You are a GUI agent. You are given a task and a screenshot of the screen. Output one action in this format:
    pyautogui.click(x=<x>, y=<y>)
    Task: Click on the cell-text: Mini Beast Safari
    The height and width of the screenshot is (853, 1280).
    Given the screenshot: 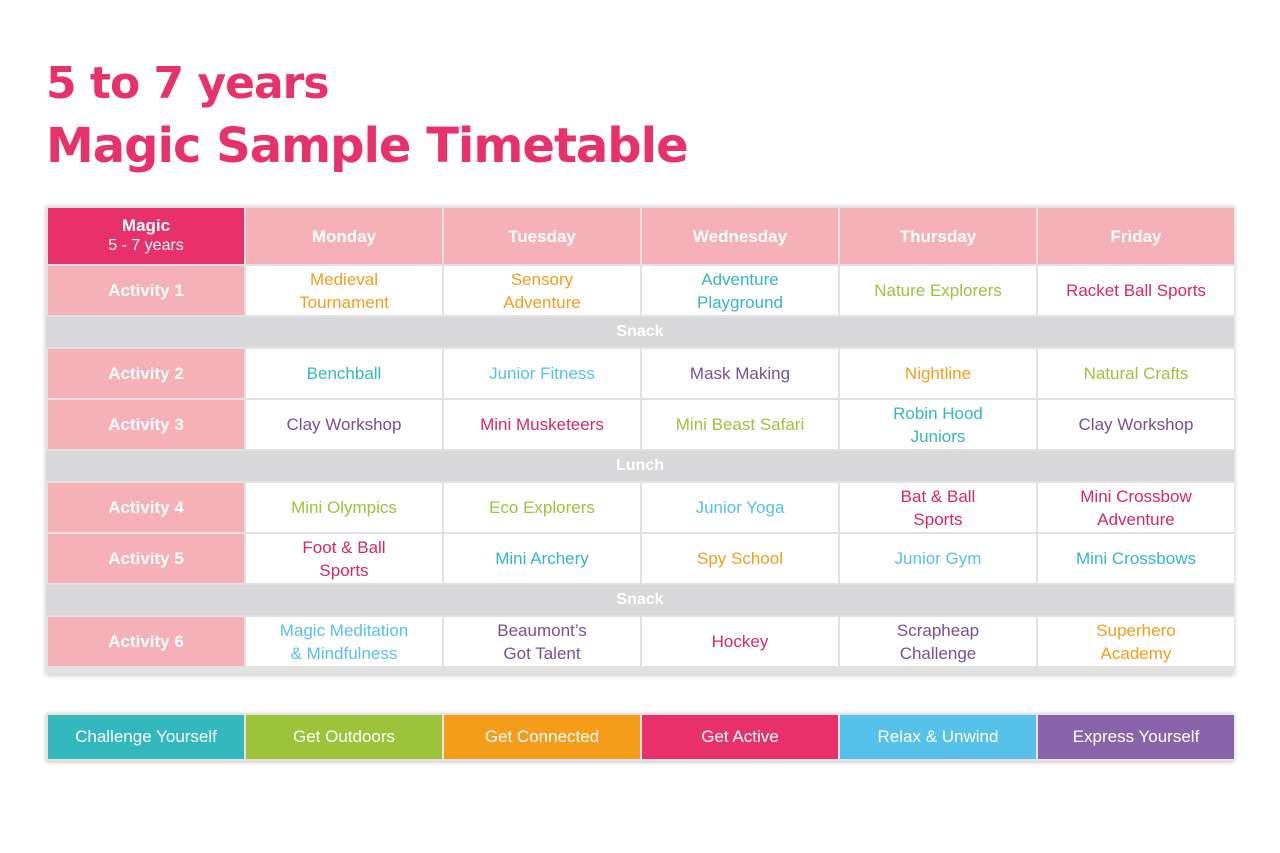 What is the action you would take?
    pyautogui.click(x=740, y=424)
    